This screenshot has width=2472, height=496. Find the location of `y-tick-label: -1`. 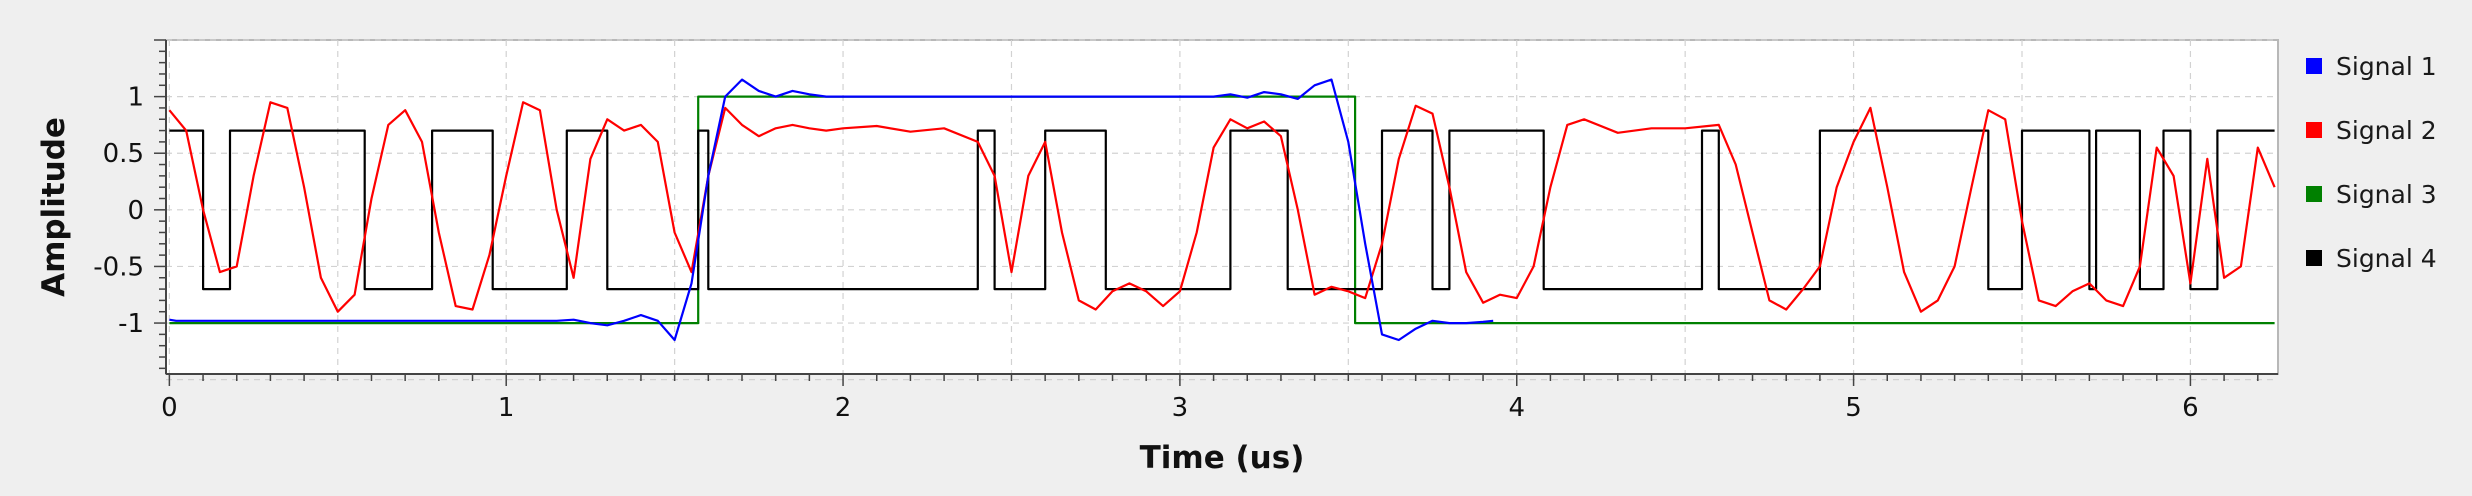

y-tick-label: -1 is located at coordinates (131, 324).